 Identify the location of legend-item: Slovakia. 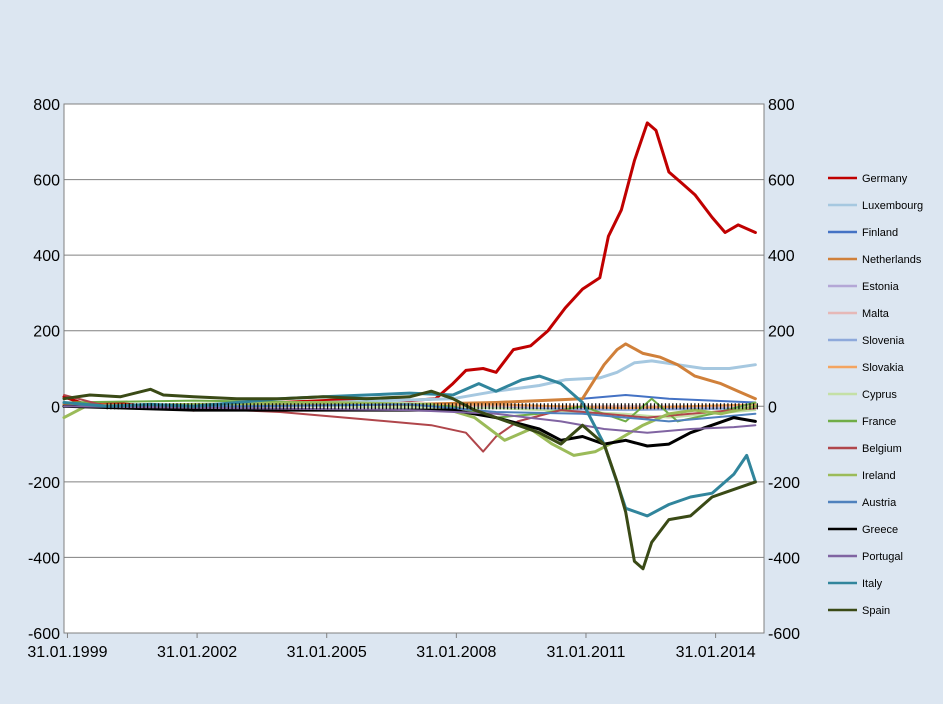
(866, 368).